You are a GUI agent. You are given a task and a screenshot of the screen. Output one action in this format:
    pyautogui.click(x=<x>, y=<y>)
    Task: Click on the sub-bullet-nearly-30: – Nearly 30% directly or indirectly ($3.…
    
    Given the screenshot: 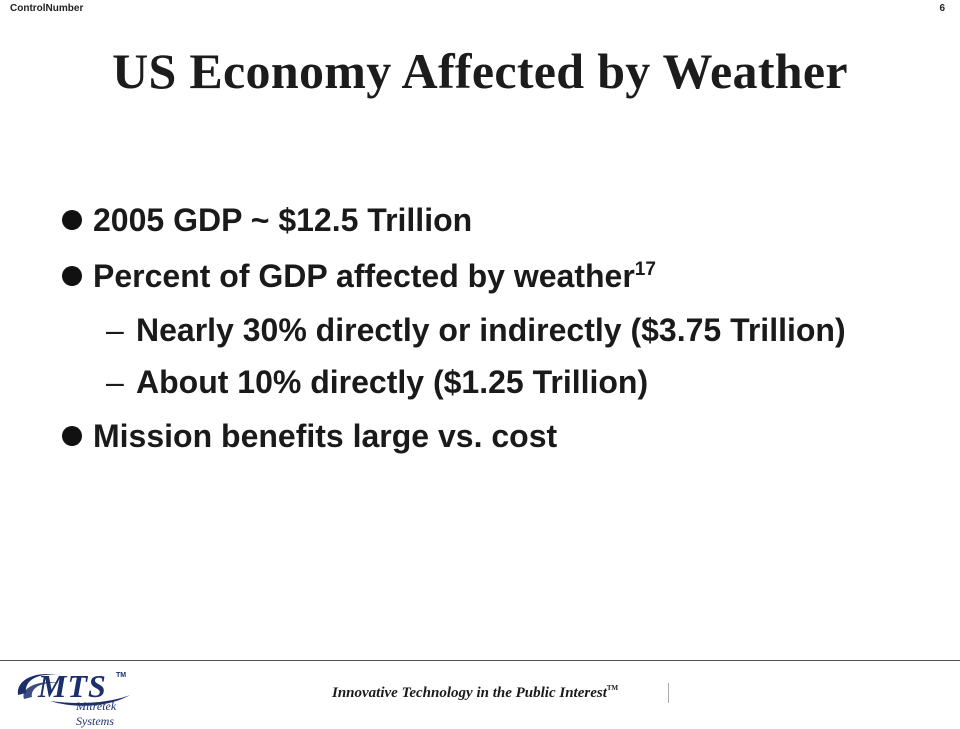 What is the action you would take?
    pyautogui.click(x=514, y=330)
    